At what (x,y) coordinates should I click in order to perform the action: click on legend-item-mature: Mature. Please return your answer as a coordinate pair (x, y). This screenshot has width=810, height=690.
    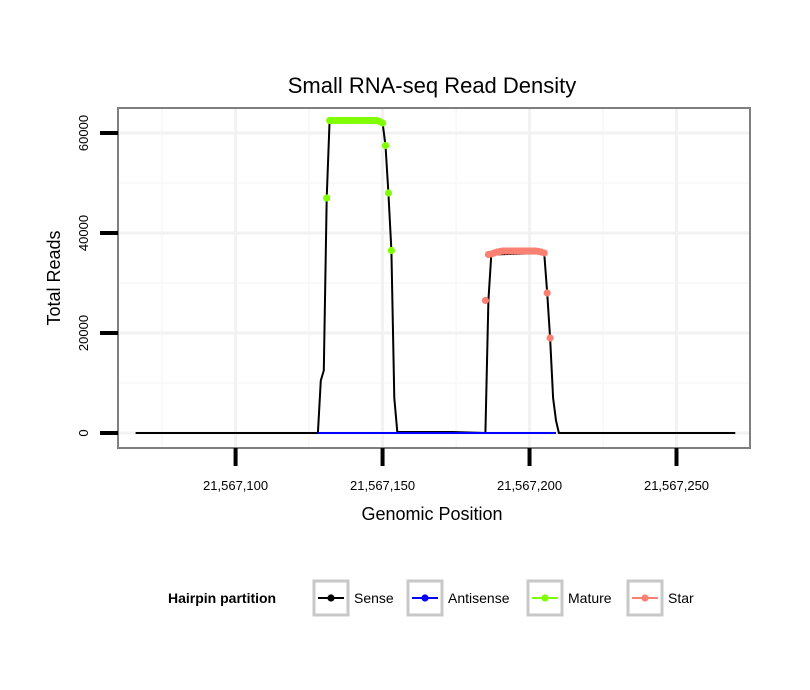
    Looking at the image, I should click on (569, 598).